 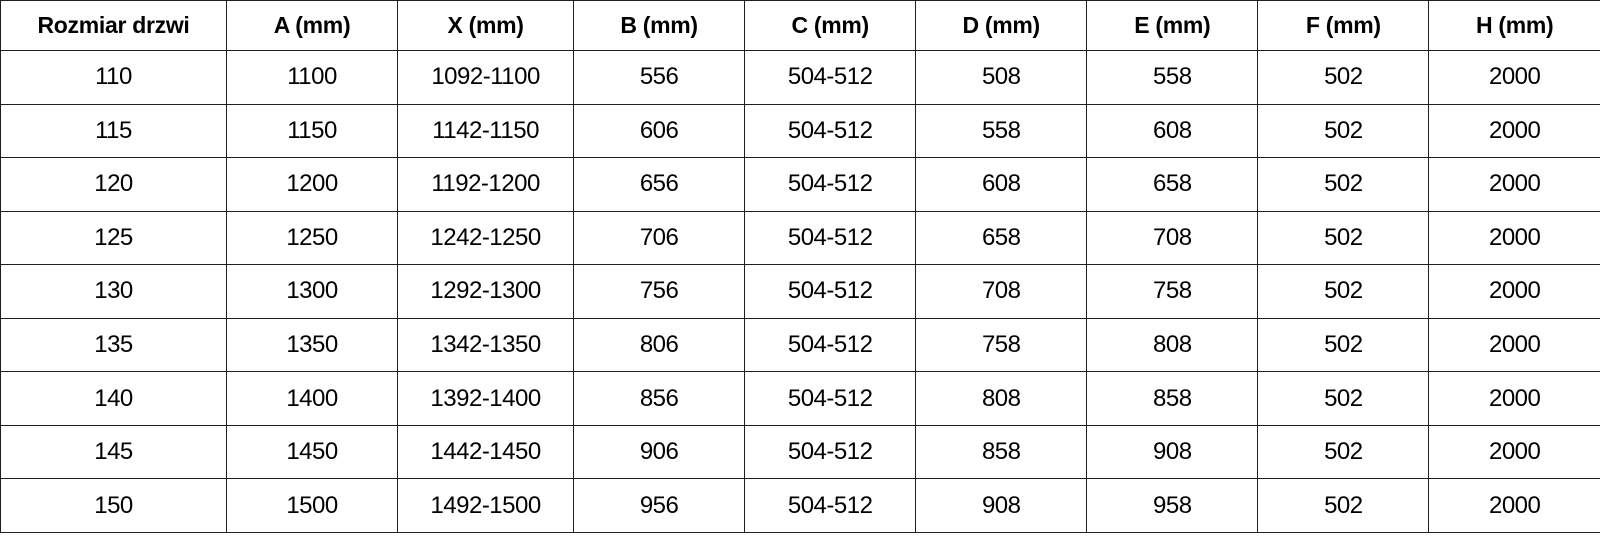 I want to click on table-row: 135 1350 1342-1350 806 504-512 758 808 502 2000, so click(x=800, y=345).